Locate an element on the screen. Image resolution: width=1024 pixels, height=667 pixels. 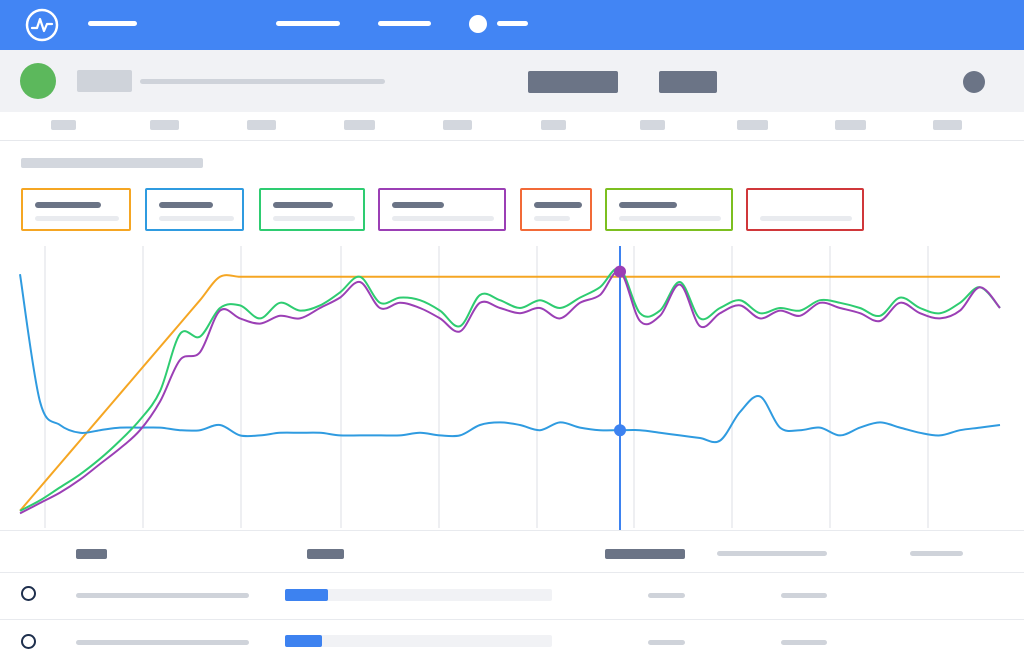
chart-title is located at coordinates (112, 163).